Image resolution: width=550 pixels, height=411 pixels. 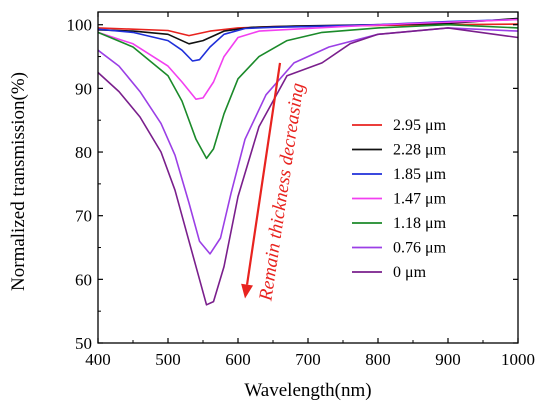 I want to click on x-tick-label-5: 900, so click(x=448, y=359).